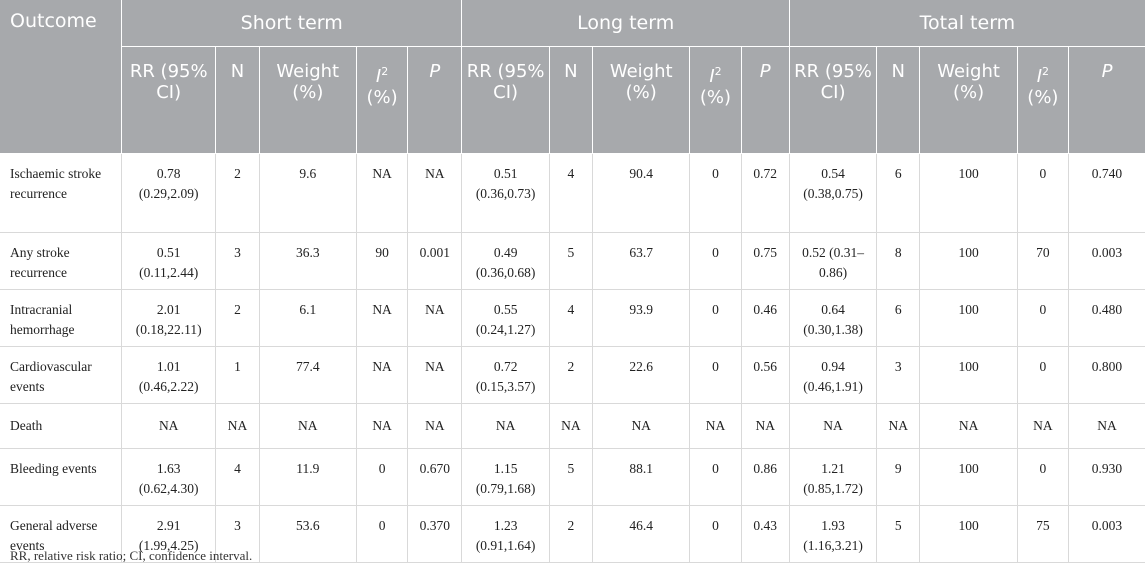 The image size is (1145, 566). What do you see at coordinates (61, 261) in the screenshot?
I see `outcome-cell: Any stroke recurrence` at bounding box center [61, 261].